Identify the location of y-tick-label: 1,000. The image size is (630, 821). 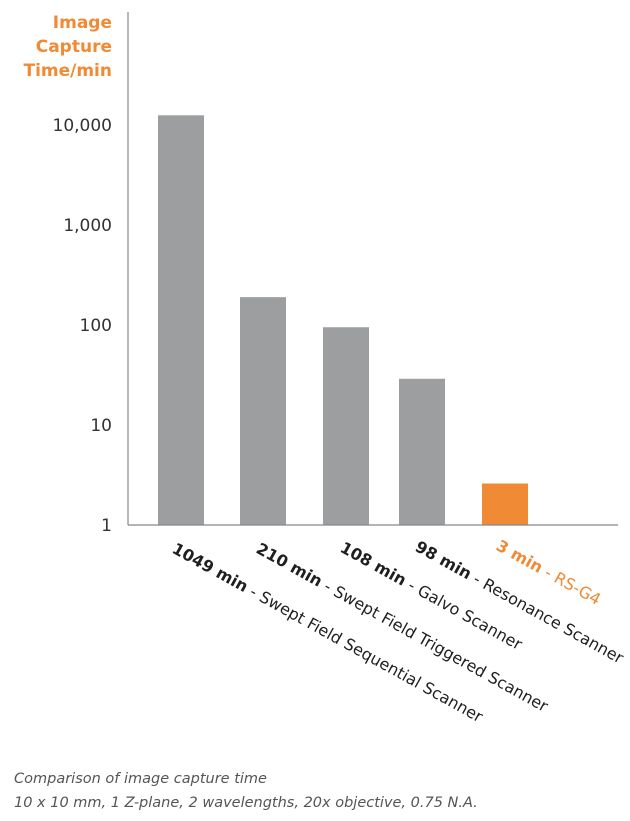
(87, 226).